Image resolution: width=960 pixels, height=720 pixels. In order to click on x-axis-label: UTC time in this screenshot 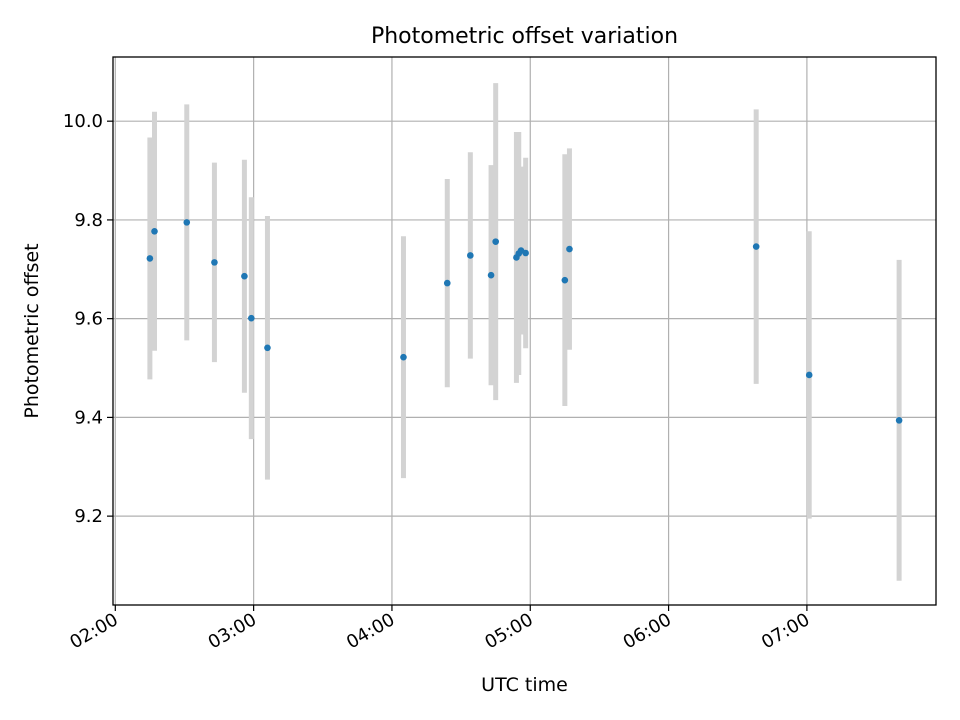, I will do `click(524, 685)`.